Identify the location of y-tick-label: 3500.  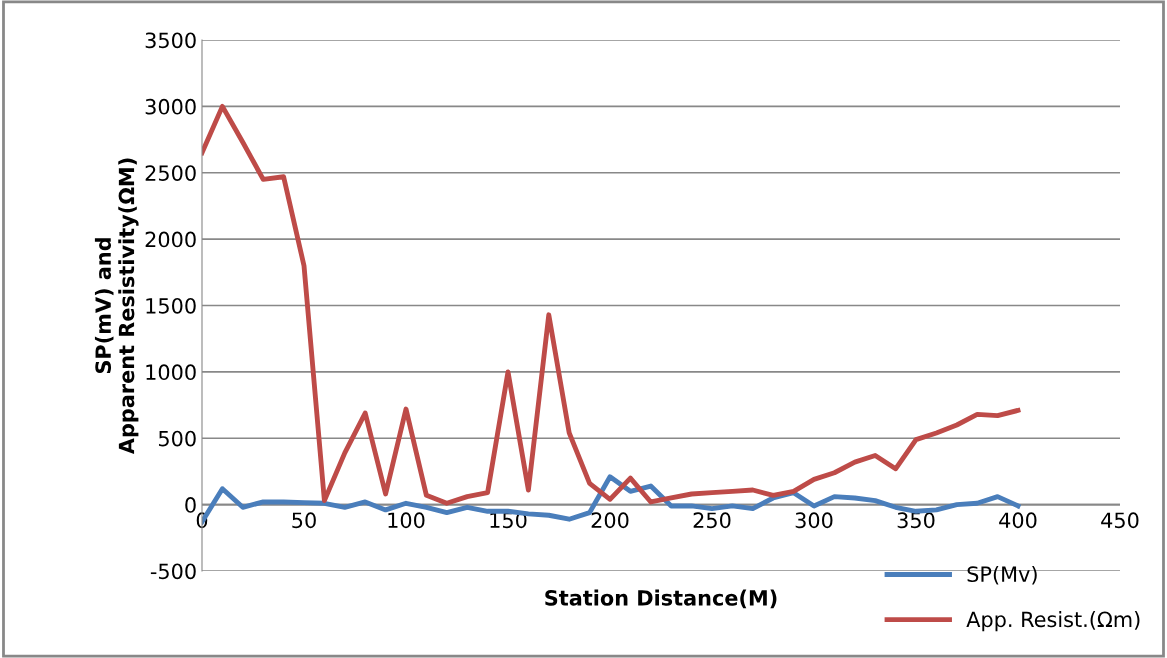
(170, 40).